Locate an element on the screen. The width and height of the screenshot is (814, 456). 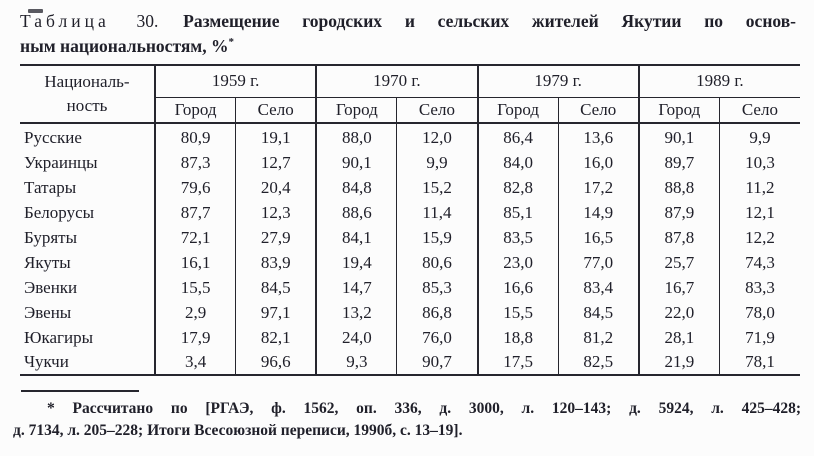
table-row: Юкагиры 17,9 82,1 24,0 76,0 18,8 81,2 28,1 71,9 is located at coordinates (410, 337).